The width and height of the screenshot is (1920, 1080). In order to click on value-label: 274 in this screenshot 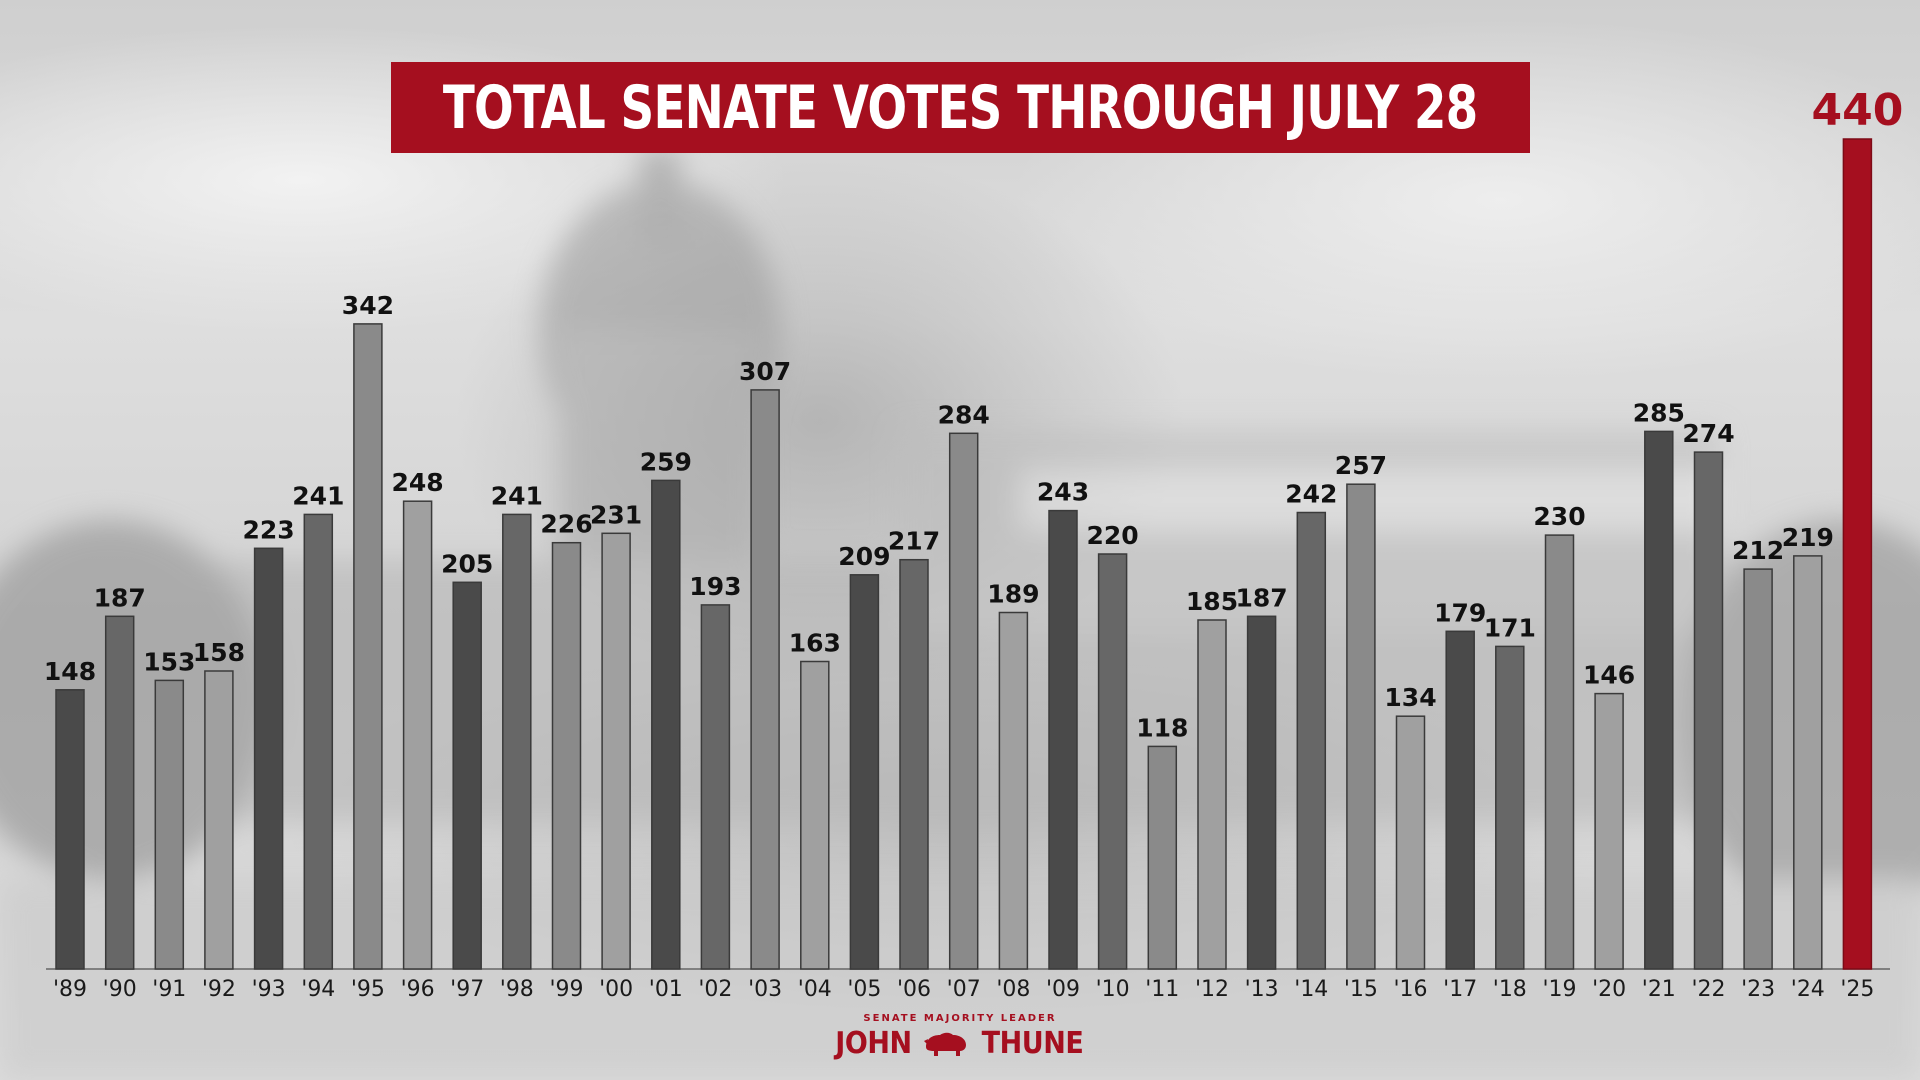, I will do `click(1708, 433)`.